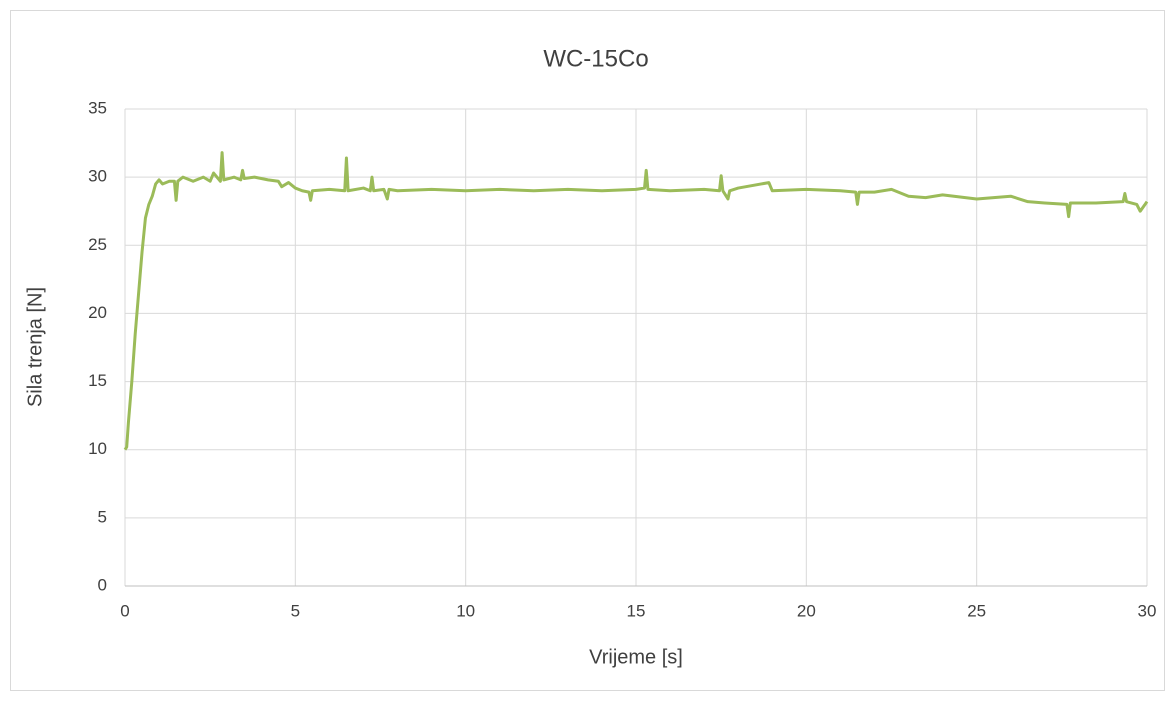 The height and width of the screenshot is (703, 1173). What do you see at coordinates (102, 584) in the screenshot?
I see `y-tick-label: 0` at bounding box center [102, 584].